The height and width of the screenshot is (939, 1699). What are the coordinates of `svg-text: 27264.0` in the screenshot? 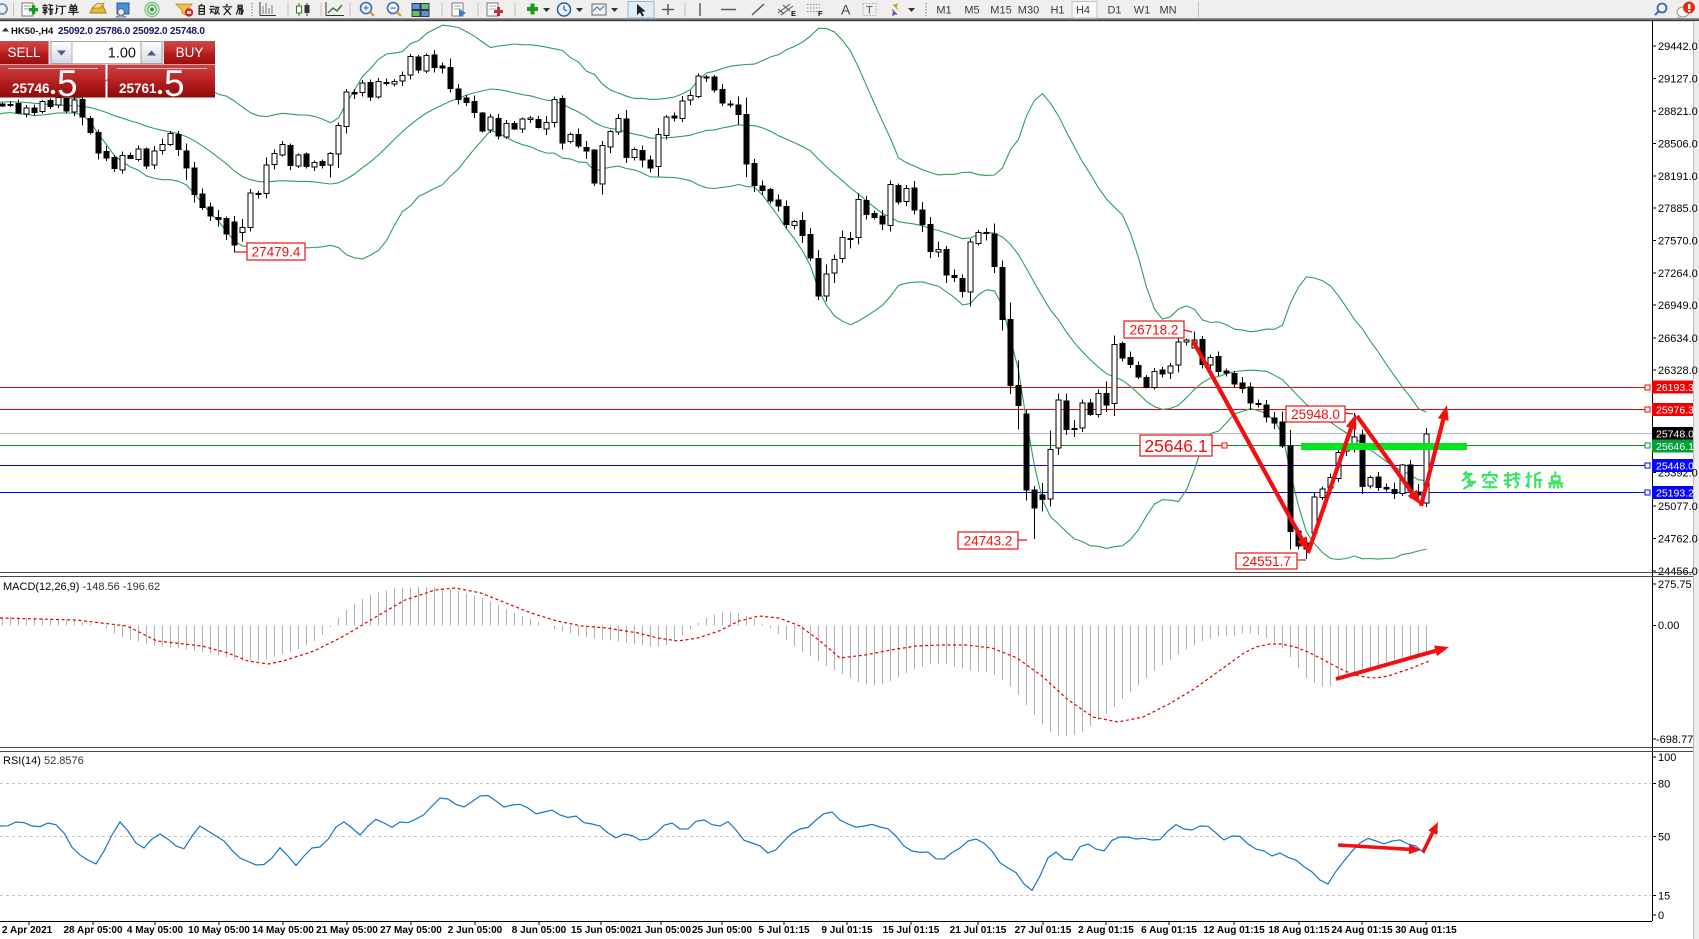 It's located at (1678, 274).